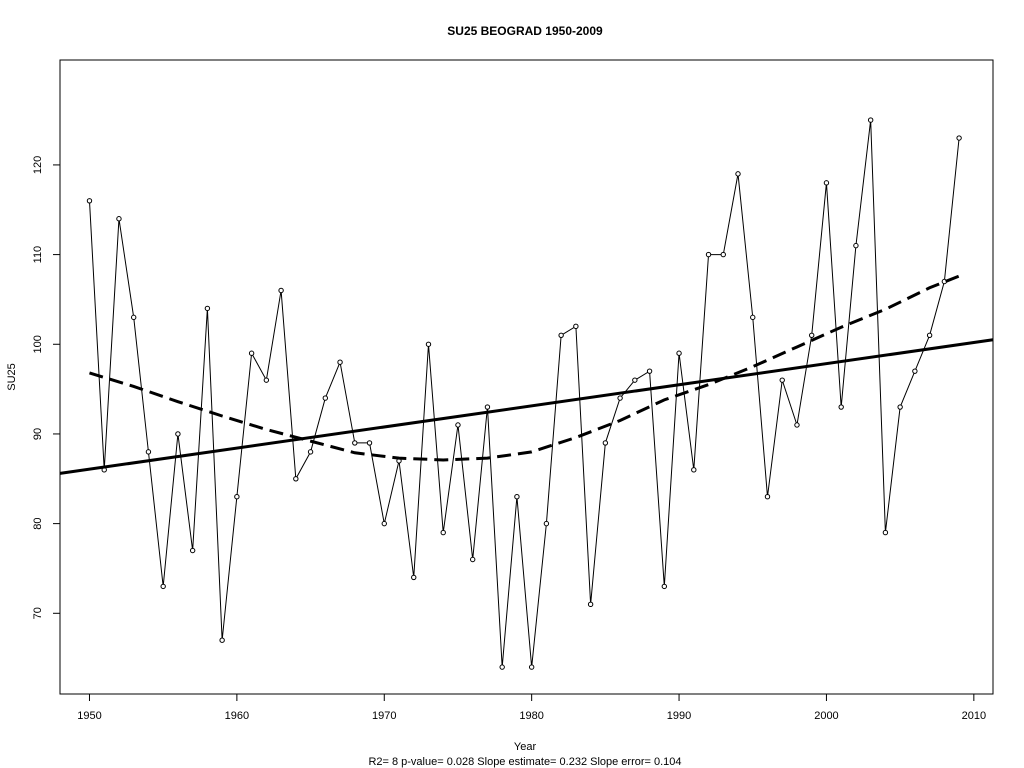 Image resolution: width=1024 pixels, height=768 pixels. Describe the element at coordinates (38, 165) in the screenshot. I see `y-tick-label: 120` at that location.